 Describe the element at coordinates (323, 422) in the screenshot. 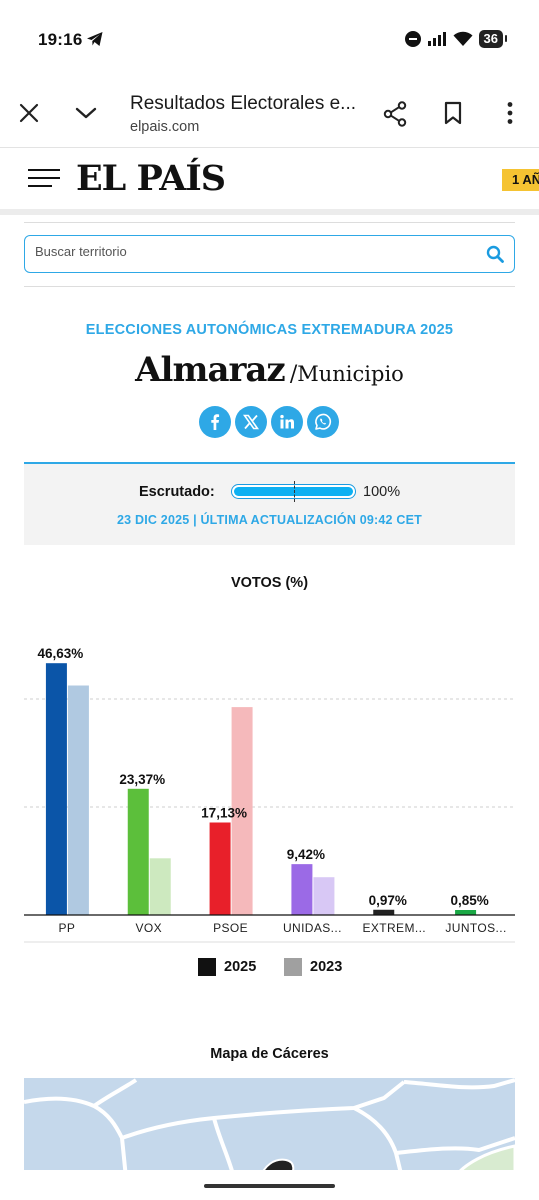

I see `whatsapp-icon` at that location.